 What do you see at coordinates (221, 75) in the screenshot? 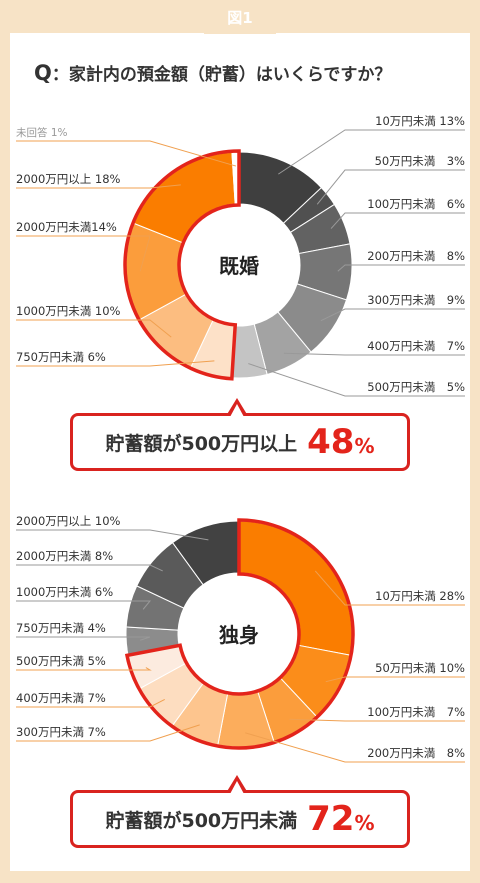
I see `question-text: ：家計内の預金額（貯蓄）はいくらですか？` at bounding box center [221, 75].